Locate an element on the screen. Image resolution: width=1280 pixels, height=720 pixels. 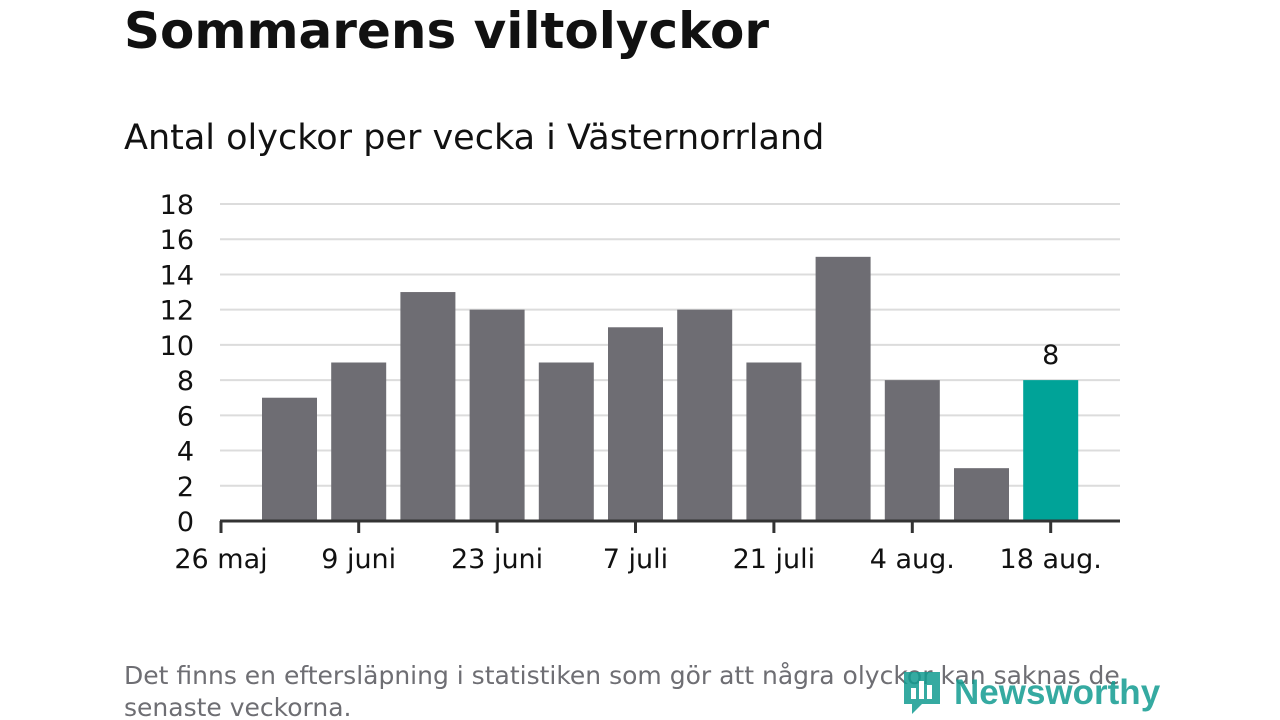
y-axis-labels: 0 2 4 6 8 10 12 14 16 18 is located at coordinates (177, 364).